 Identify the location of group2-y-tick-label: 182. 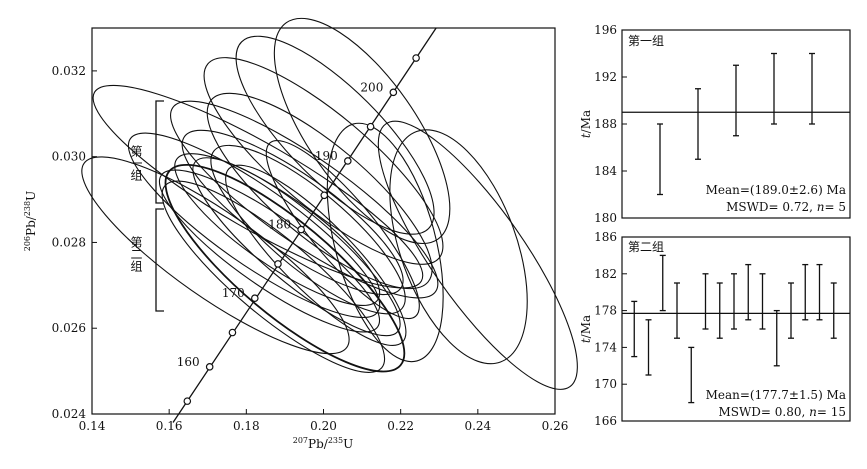
(605, 274).